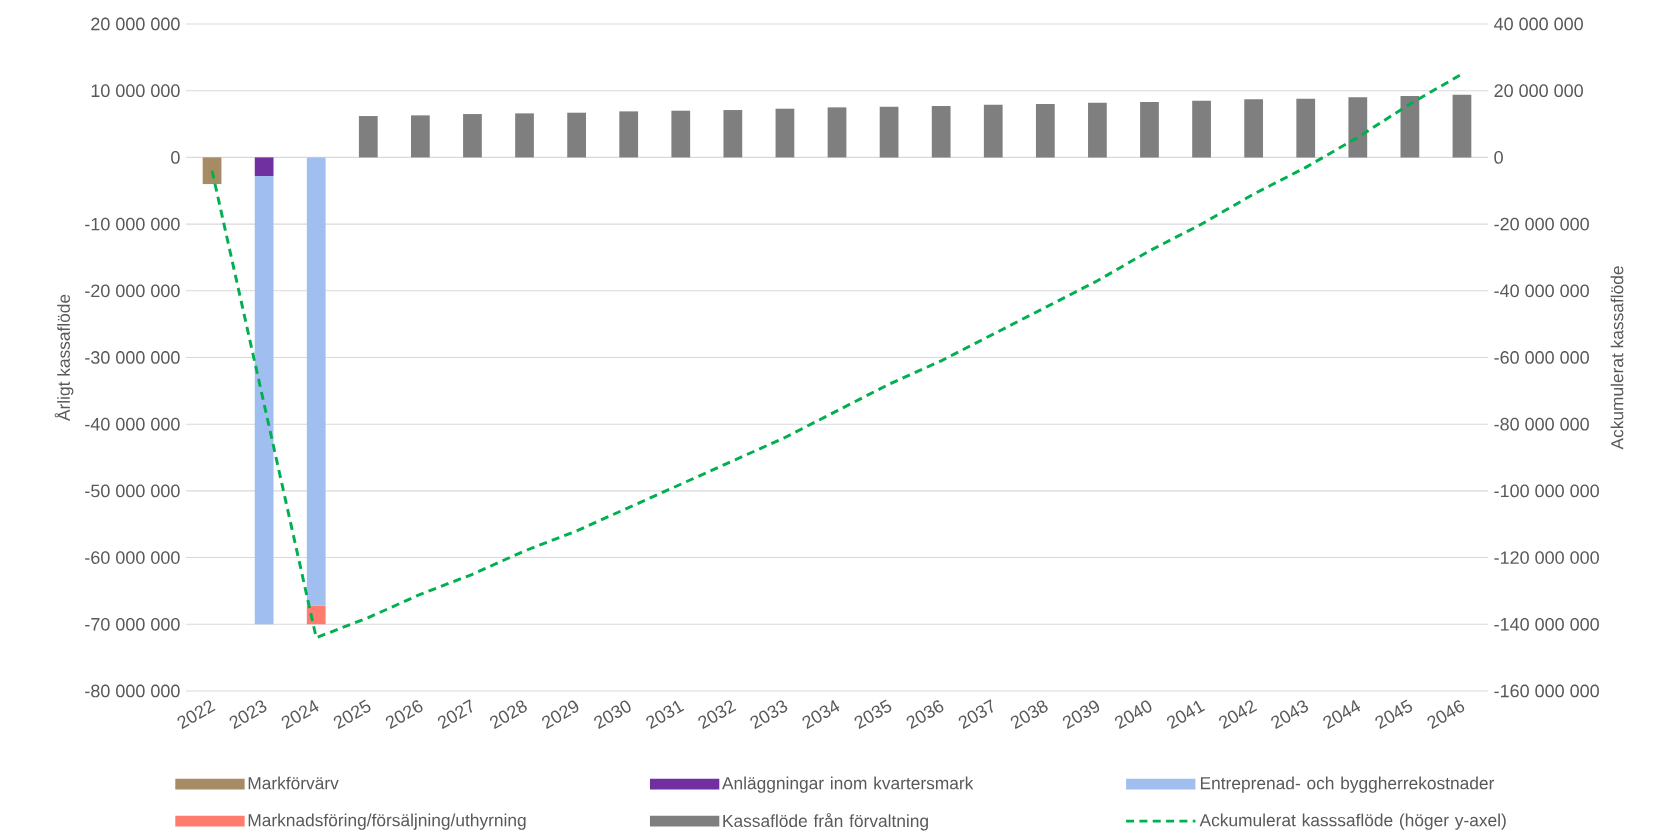 This screenshot has width=1673, height=838. I want to click on y2-tick-label: 20 000 000, so click(1538, 91).